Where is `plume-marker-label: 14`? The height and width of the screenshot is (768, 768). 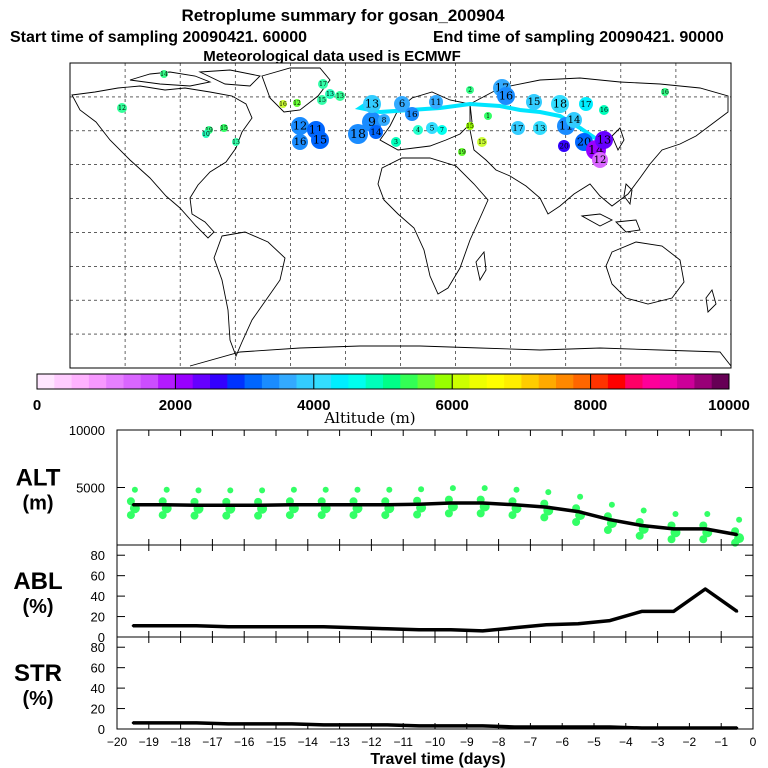
plume-marker-label: 14 is located at coordinates (574, 120).